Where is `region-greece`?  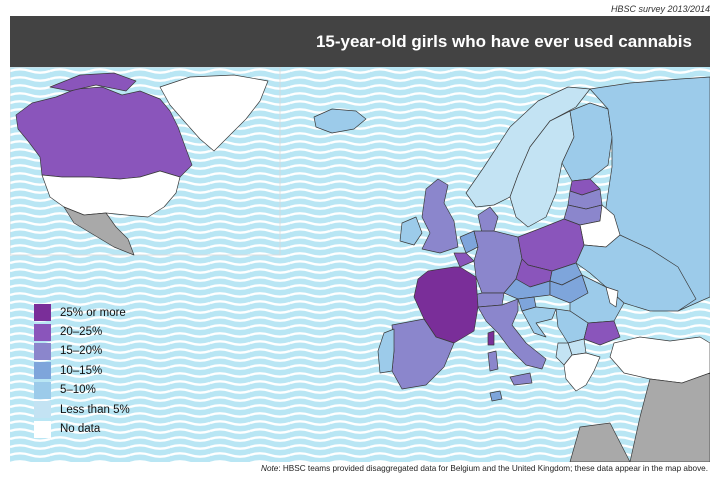 region-greece is located at coordinates (582, 372).